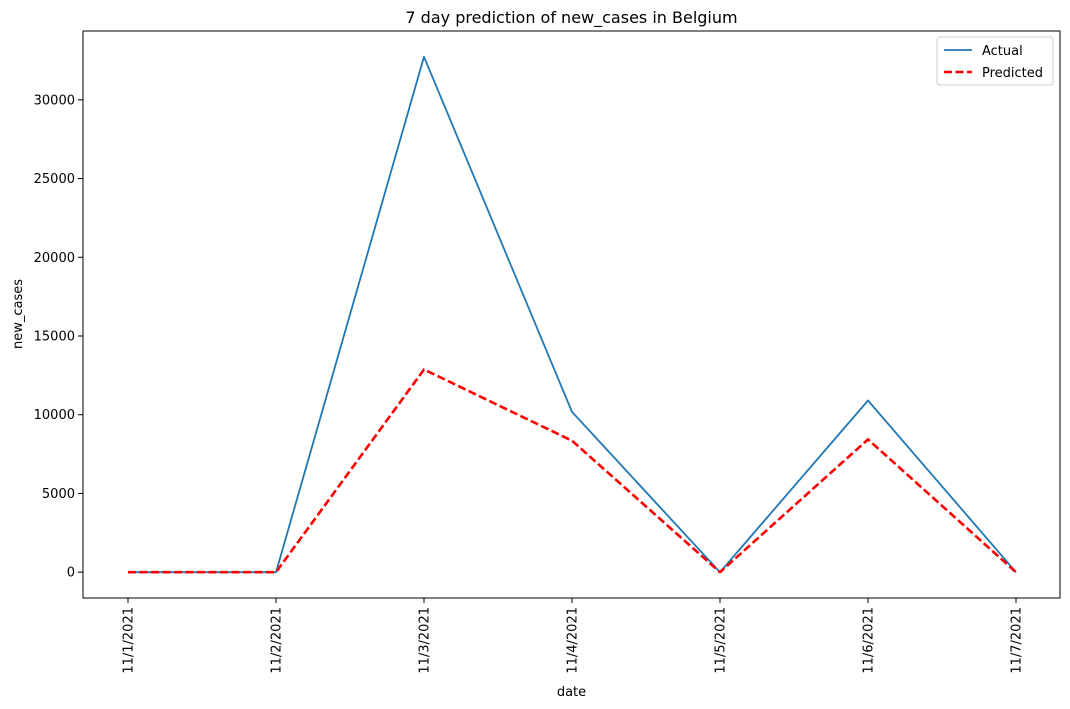 The height and width of the screenshot is (709, 1070). I want to click on legend-label-predicted: Predicted, so click(1012, 73).